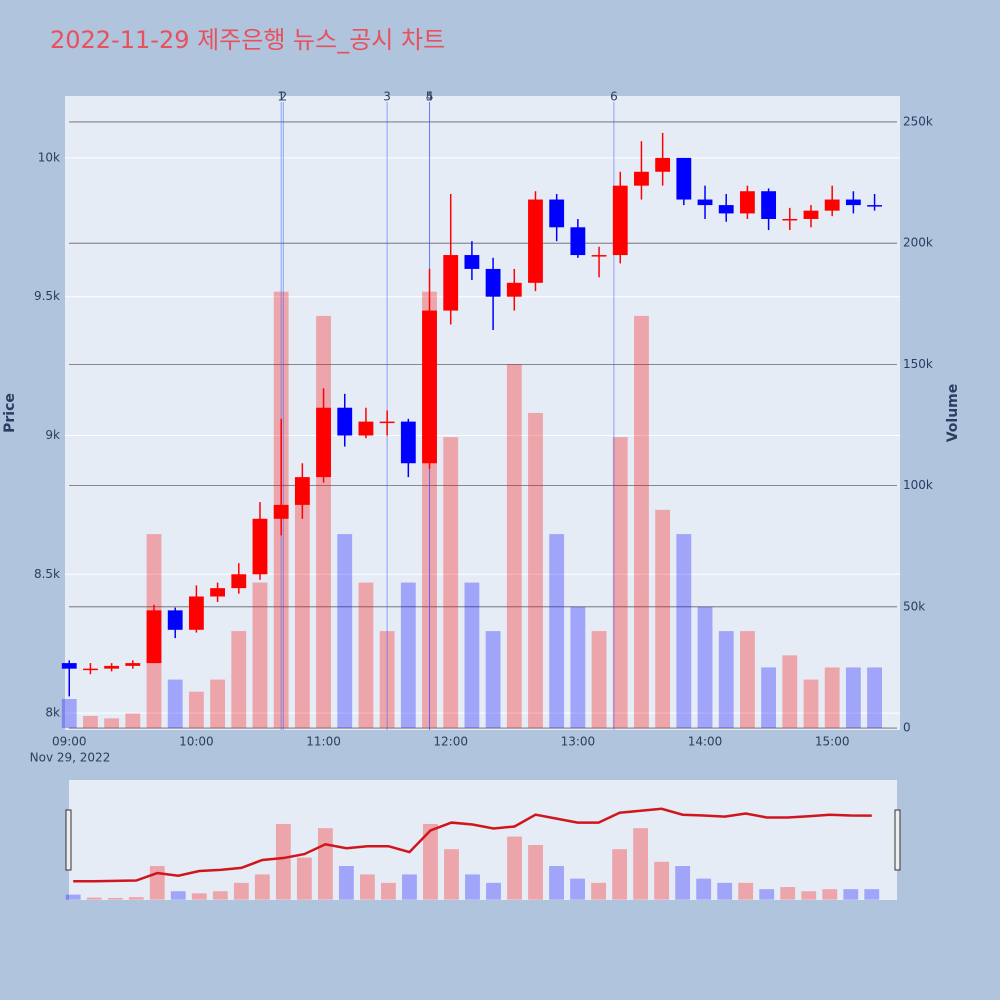 The height and width of the screenshot is (1000, 1000). I want to click on x-tick-label: 09:00, so click(69, 742).